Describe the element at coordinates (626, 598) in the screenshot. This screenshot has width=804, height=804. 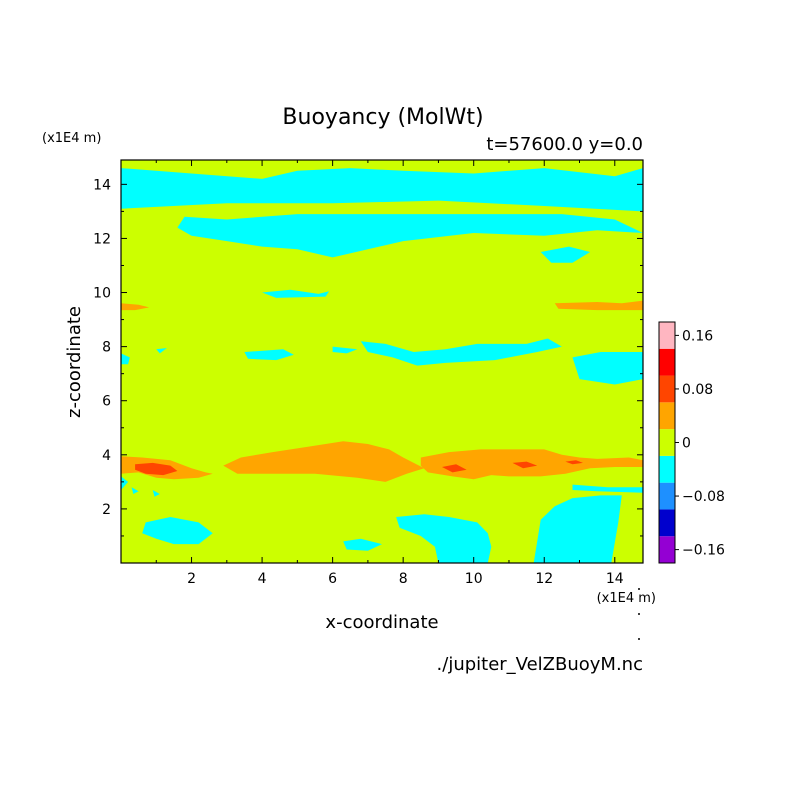
I see `x-unit-label: (x1E4 m)` at that location.